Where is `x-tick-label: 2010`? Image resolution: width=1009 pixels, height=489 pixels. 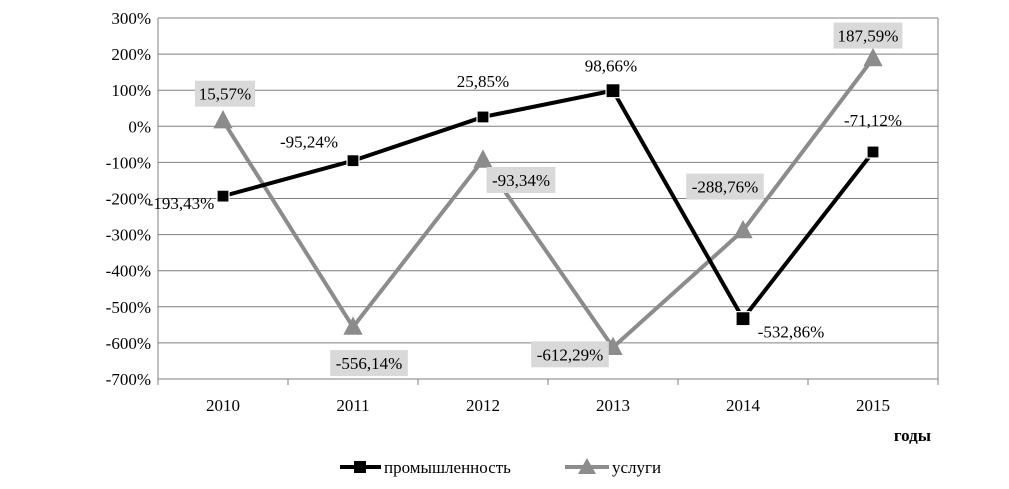 x-tick-label: 2010 is located at coordinates (223, 405).